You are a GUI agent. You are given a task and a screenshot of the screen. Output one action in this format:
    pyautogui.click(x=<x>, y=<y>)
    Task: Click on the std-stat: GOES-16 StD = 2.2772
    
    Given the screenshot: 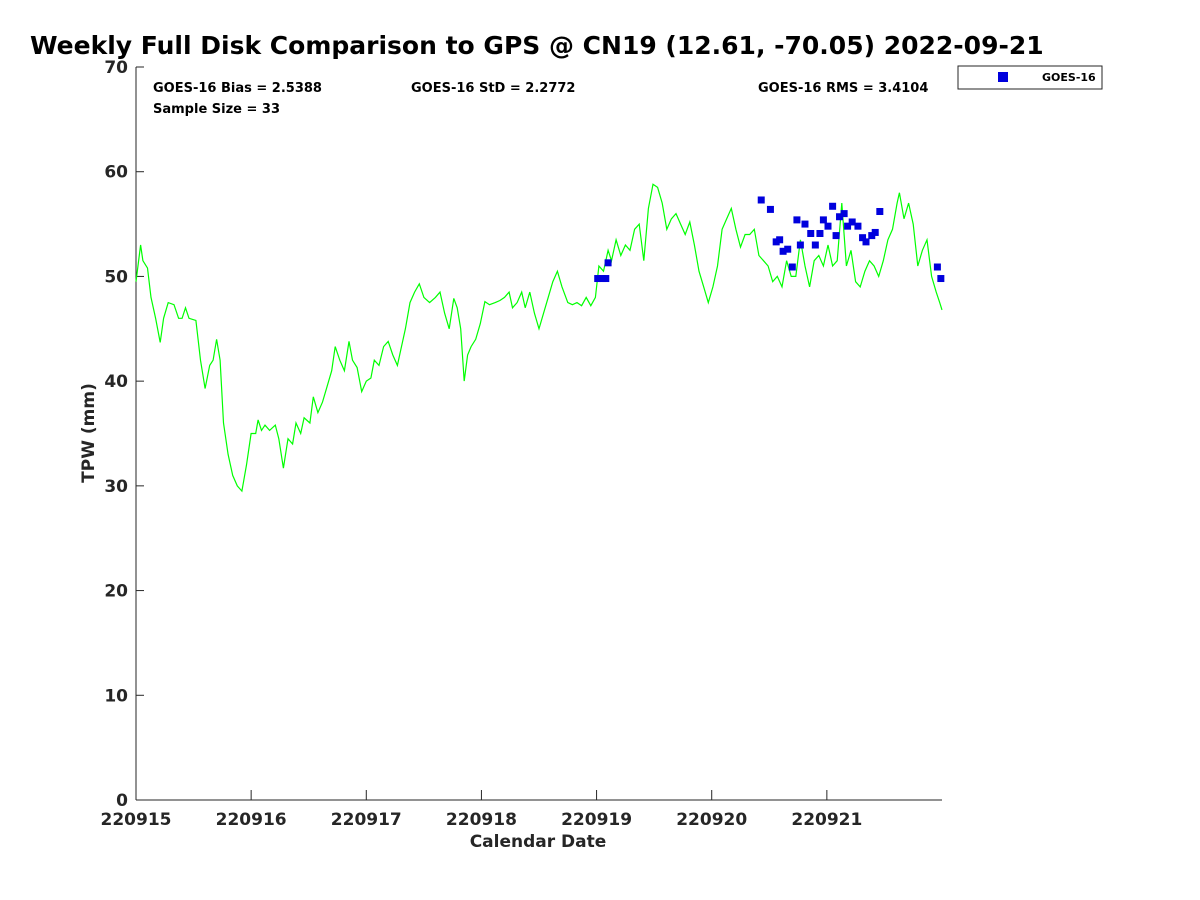 What is the action you would take?
    pyautogui.click(x=493, y=88)
    